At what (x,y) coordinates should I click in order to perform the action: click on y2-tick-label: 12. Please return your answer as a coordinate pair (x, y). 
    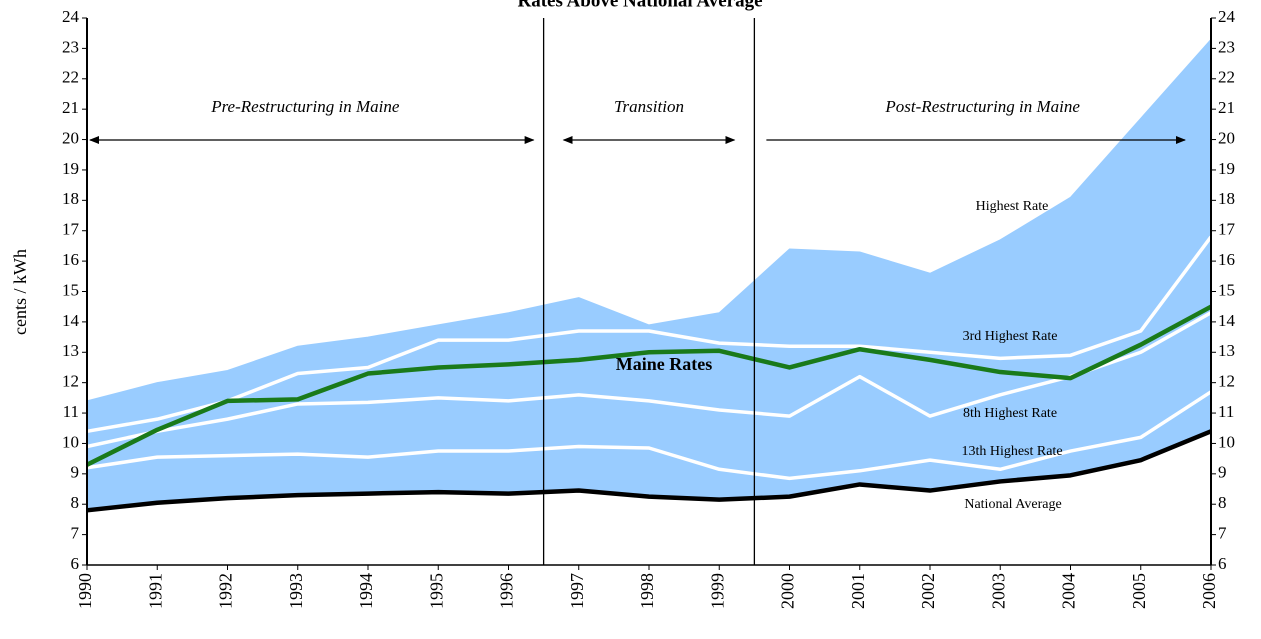
    Looking at the image, I should click on (1226, 381).